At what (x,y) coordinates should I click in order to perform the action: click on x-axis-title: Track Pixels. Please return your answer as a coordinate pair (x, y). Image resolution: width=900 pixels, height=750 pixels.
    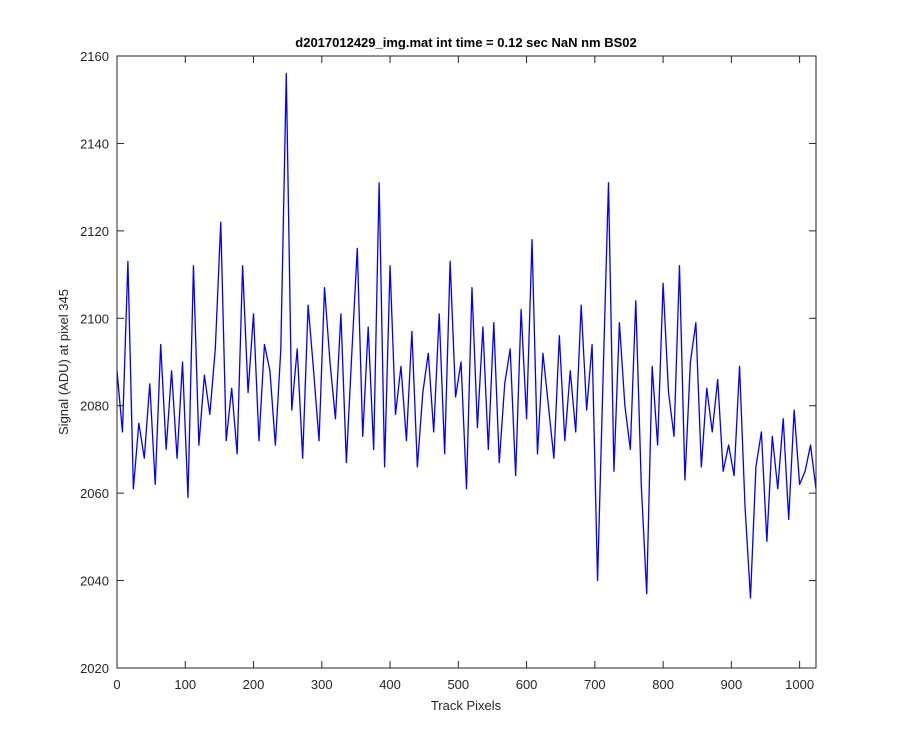
    Looking at the image, I should click on (466, 705).